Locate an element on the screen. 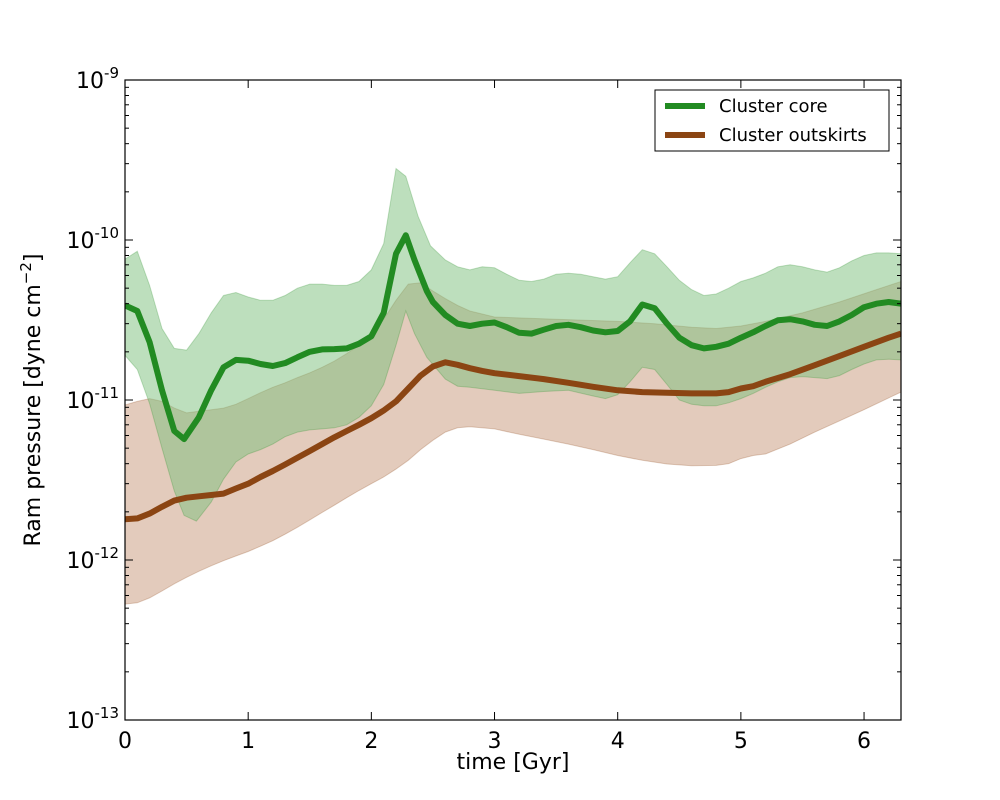  y-tick-label: 10-10 is located at coordinates (93, 239).